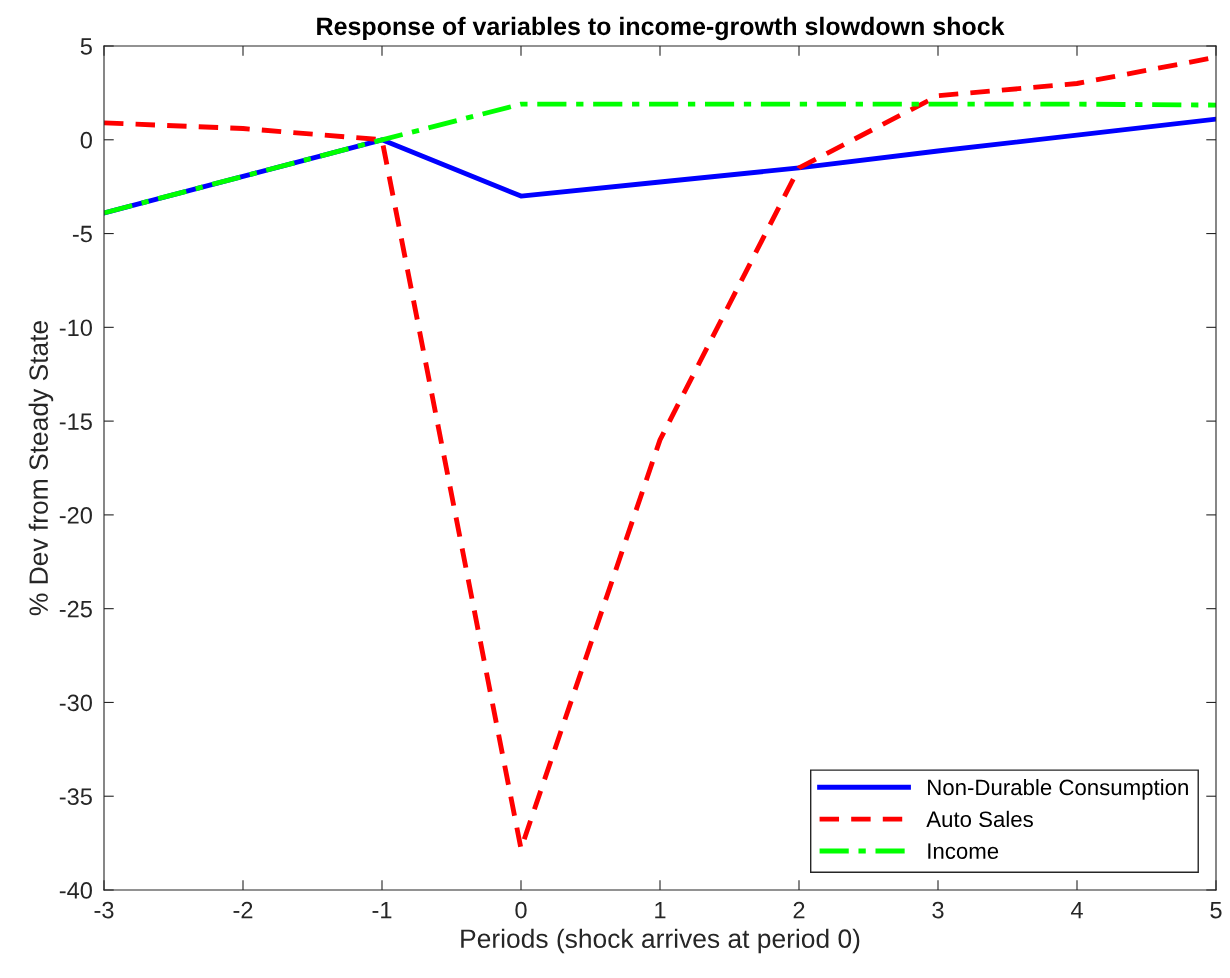 The width and height of the screenshot is (1230, 978). Describe the element at coordinates (938, 910) in the screenshot. I see `x-tick-label: 3` at that location.